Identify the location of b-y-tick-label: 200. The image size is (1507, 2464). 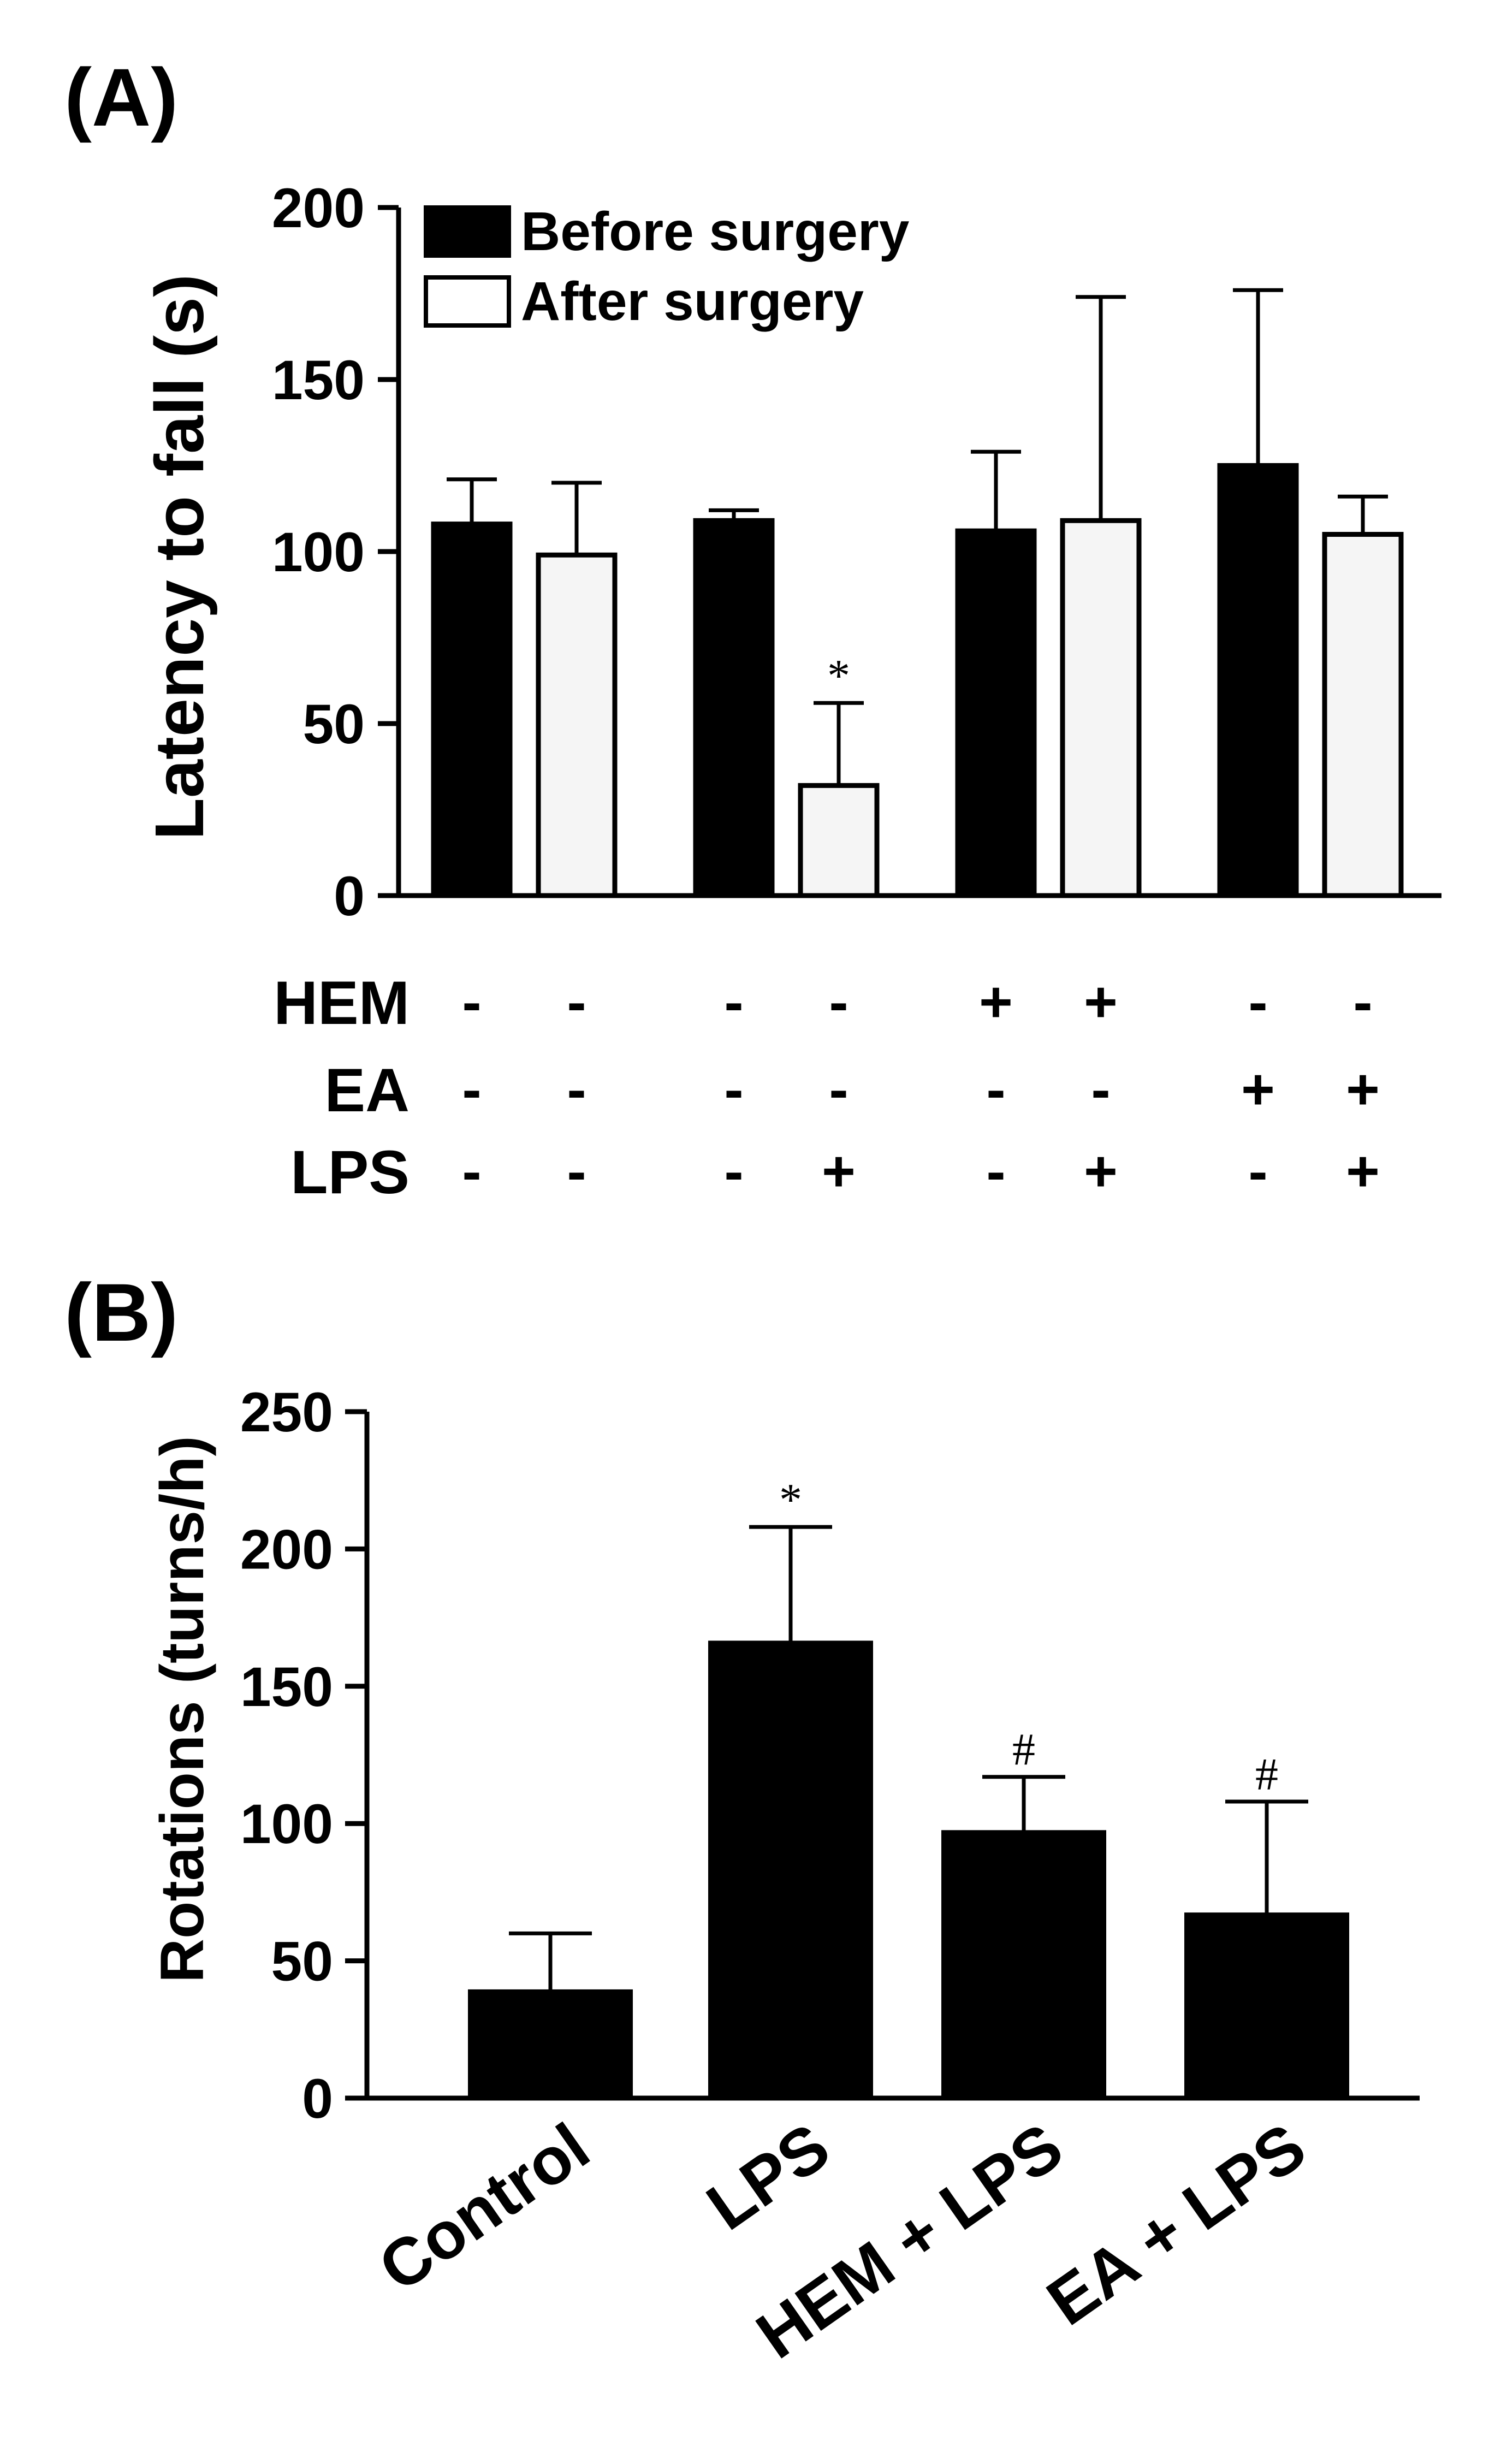
(286, 1549).